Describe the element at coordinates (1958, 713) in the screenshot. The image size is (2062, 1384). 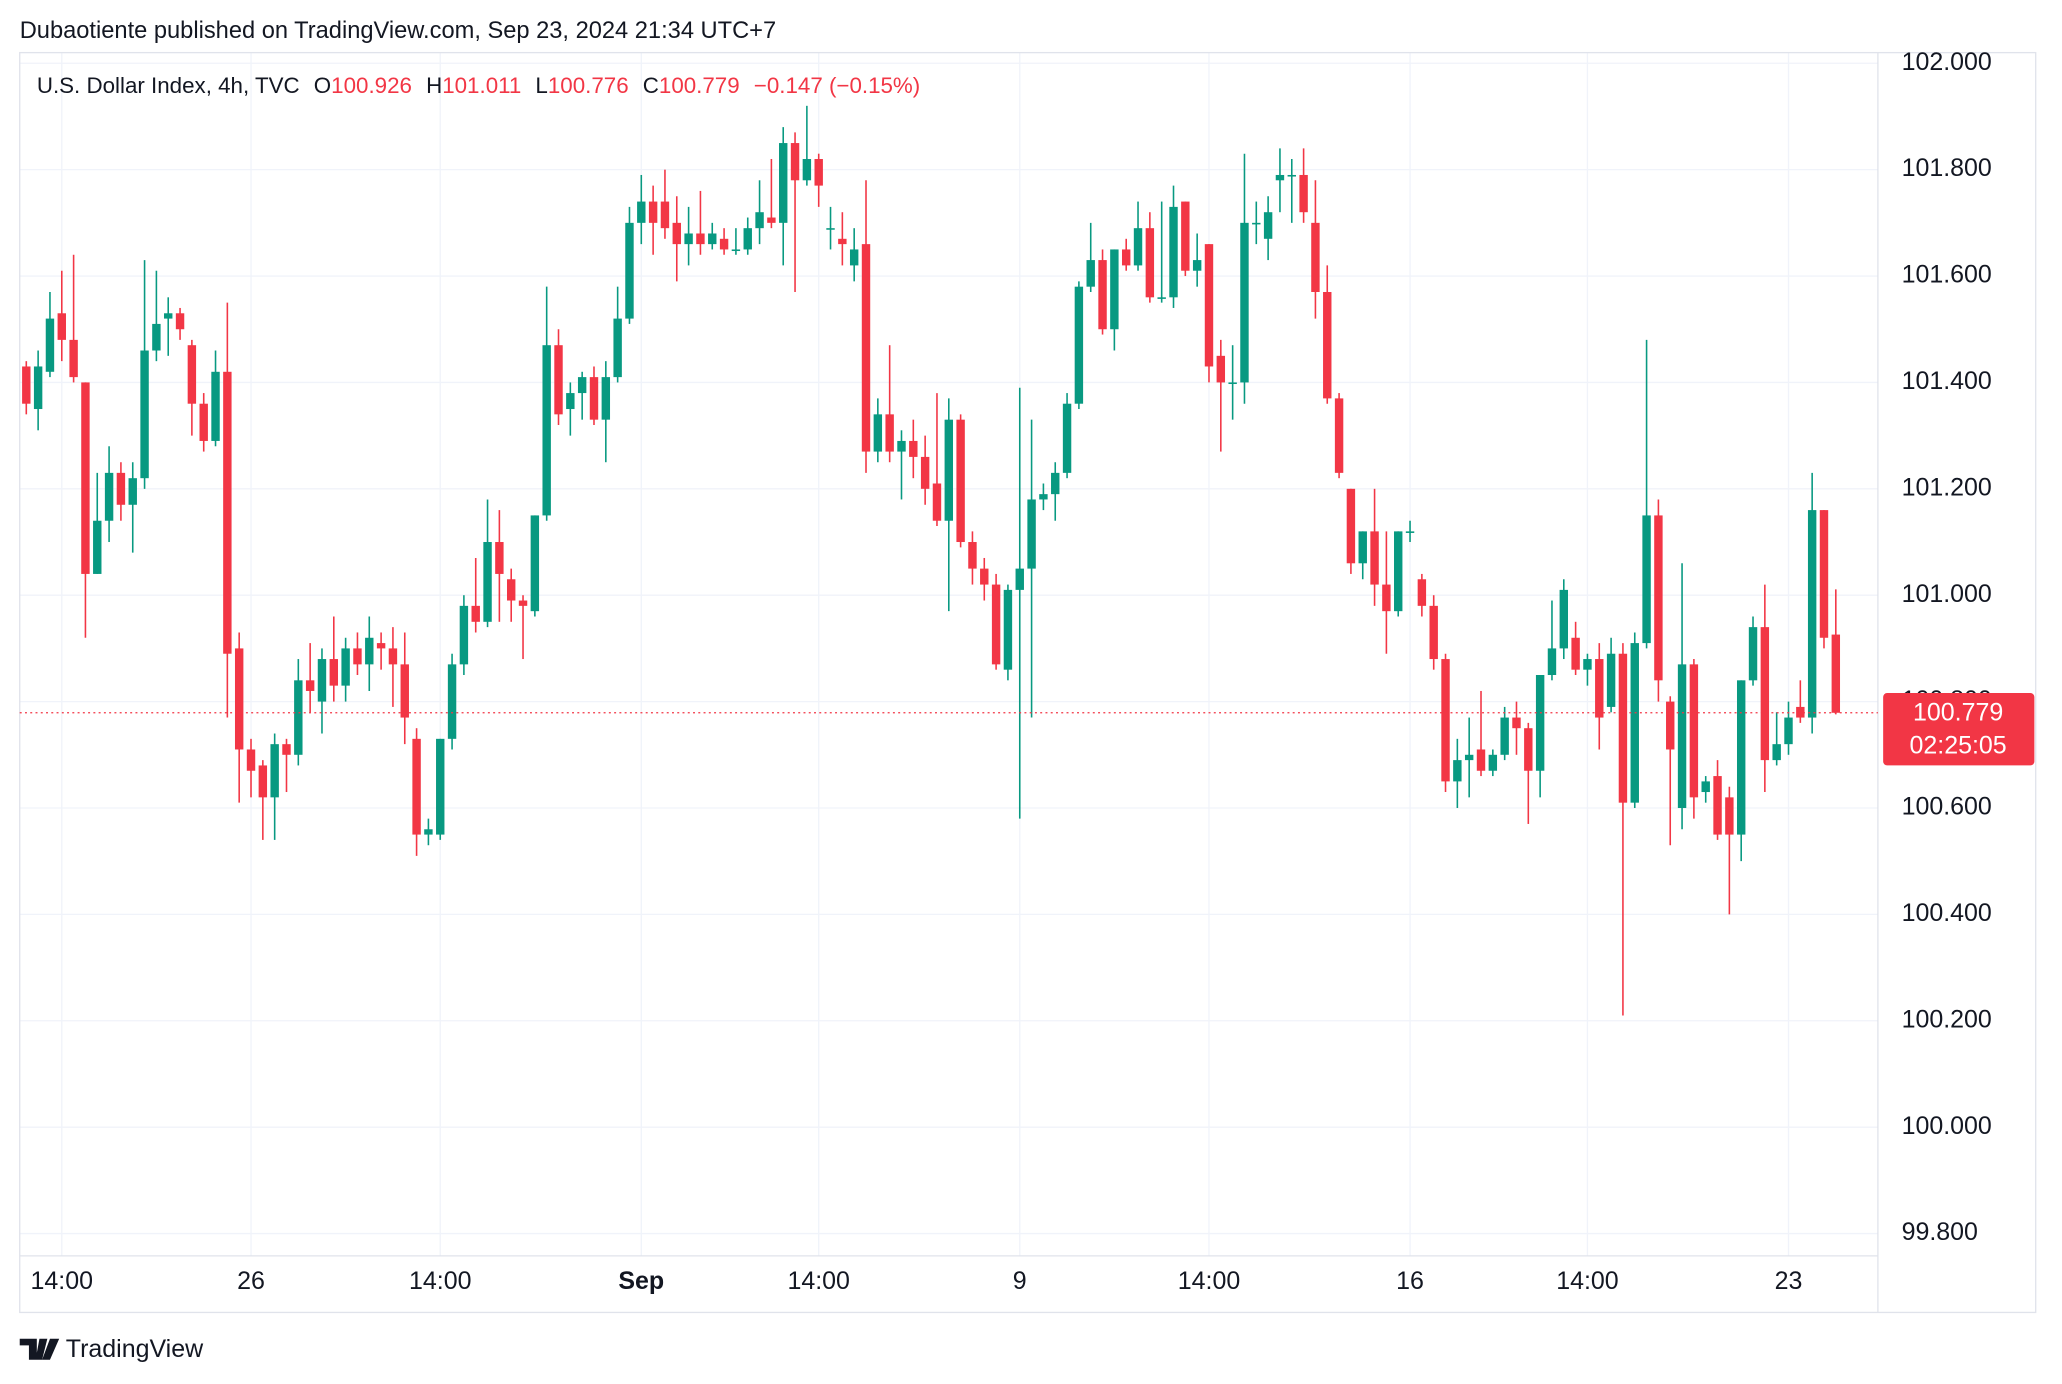
I see `price-tag-value: 100.779` at that location.